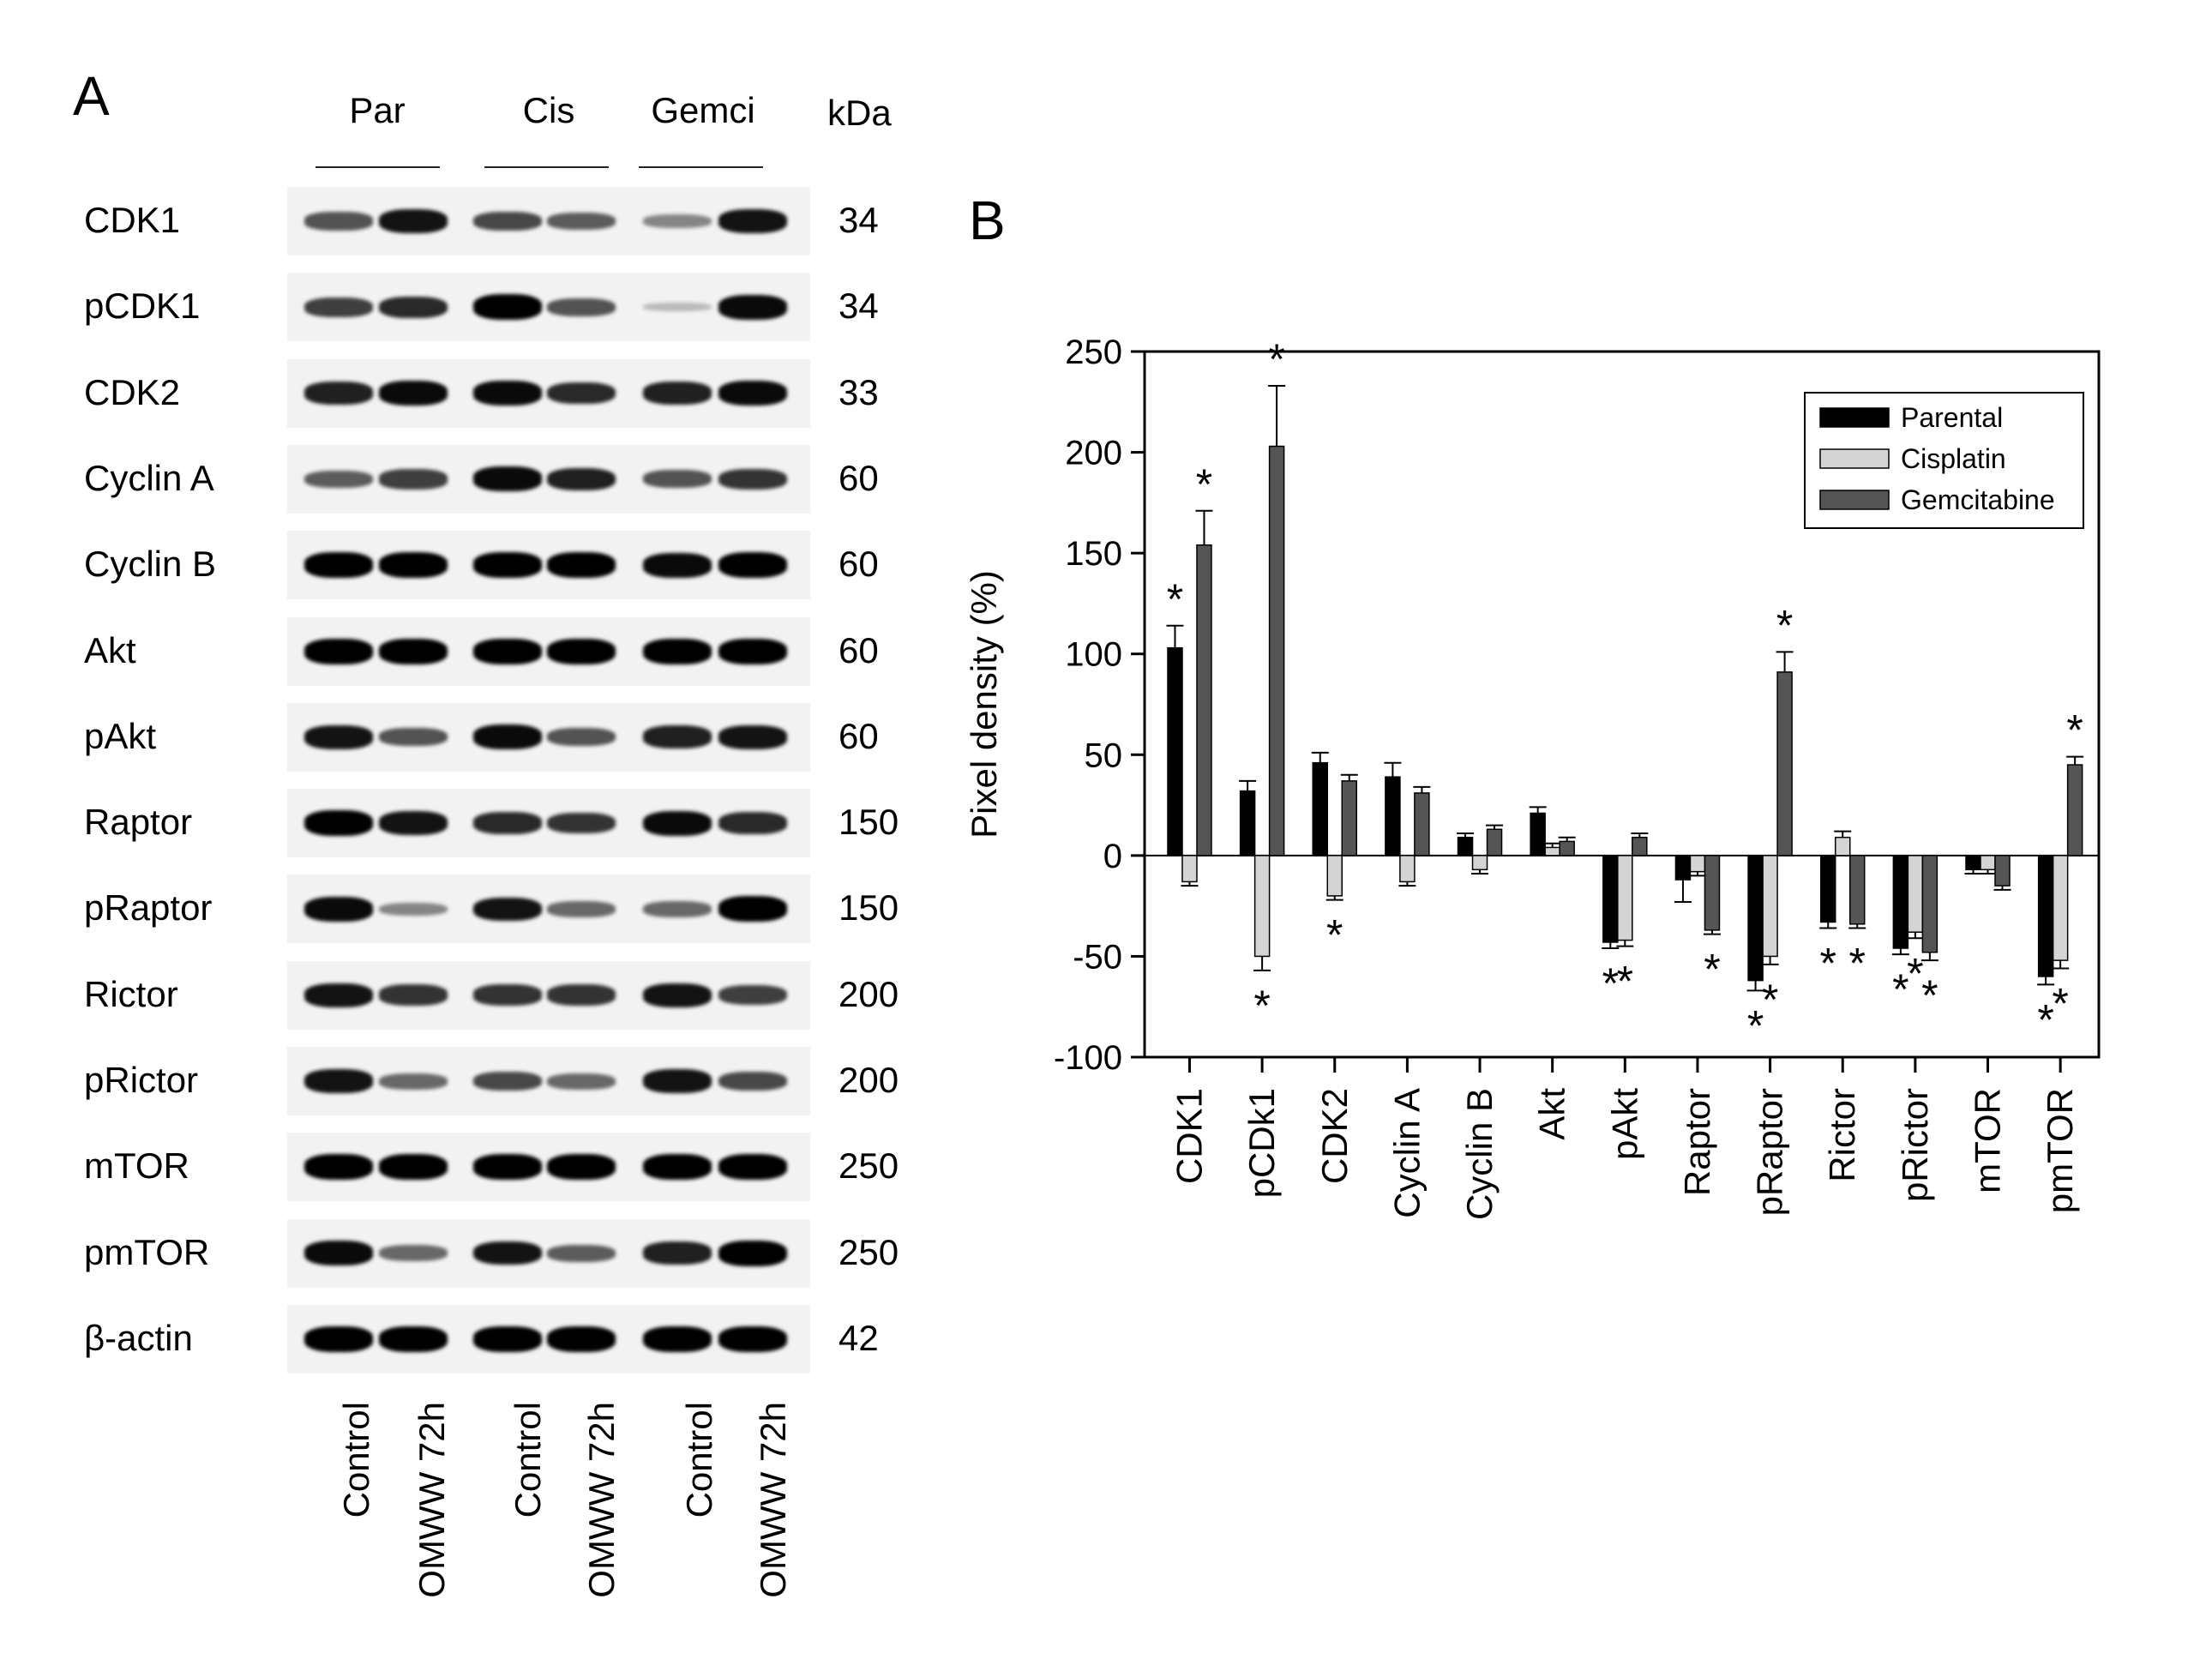 This screenshot has width=2212, height=1665. What do you see at coordinates (869, 822) in the screenshot?
I see `kda-value: 150` at bounding box center [869, 822].